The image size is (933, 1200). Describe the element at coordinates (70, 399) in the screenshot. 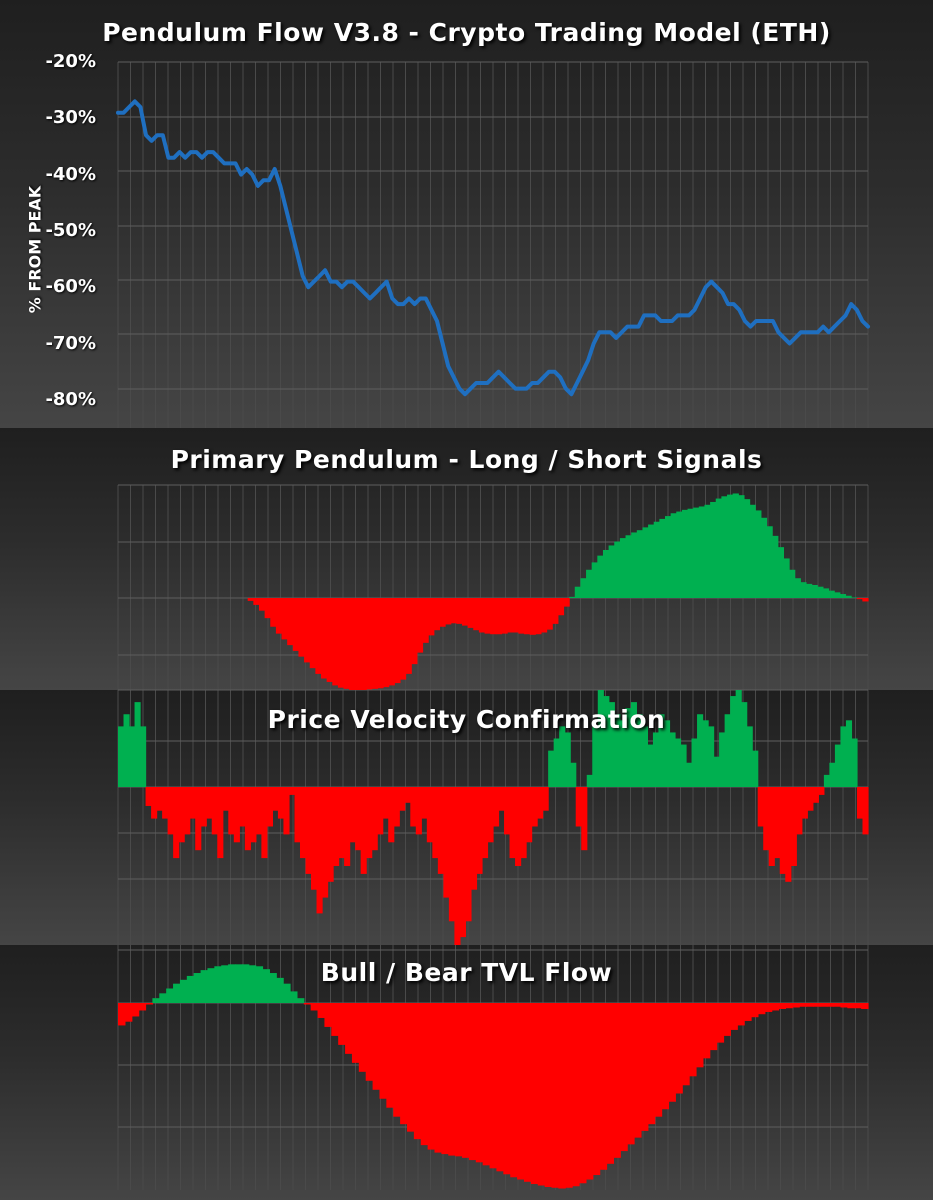

I see `y-tick-label: -80%` at that location.